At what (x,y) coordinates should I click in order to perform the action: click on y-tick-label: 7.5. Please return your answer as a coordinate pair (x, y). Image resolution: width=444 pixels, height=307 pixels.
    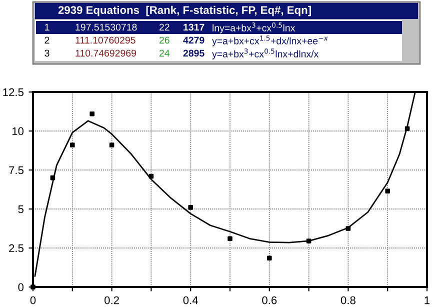
    Looking at the image, I should click on (16, 170).